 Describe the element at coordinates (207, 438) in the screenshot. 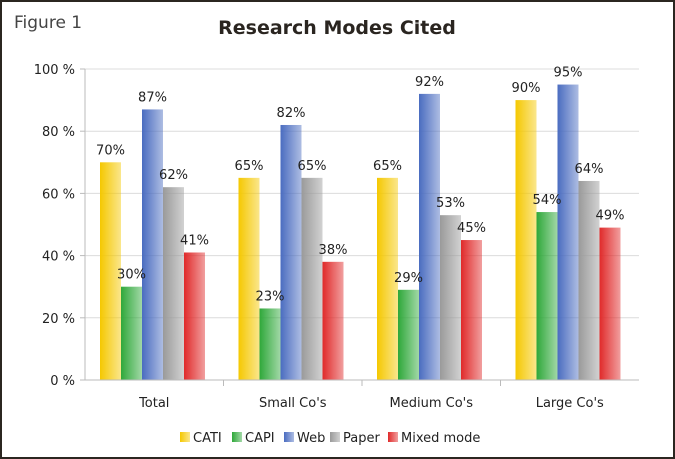

I see `legend-label: CATI` at that location.